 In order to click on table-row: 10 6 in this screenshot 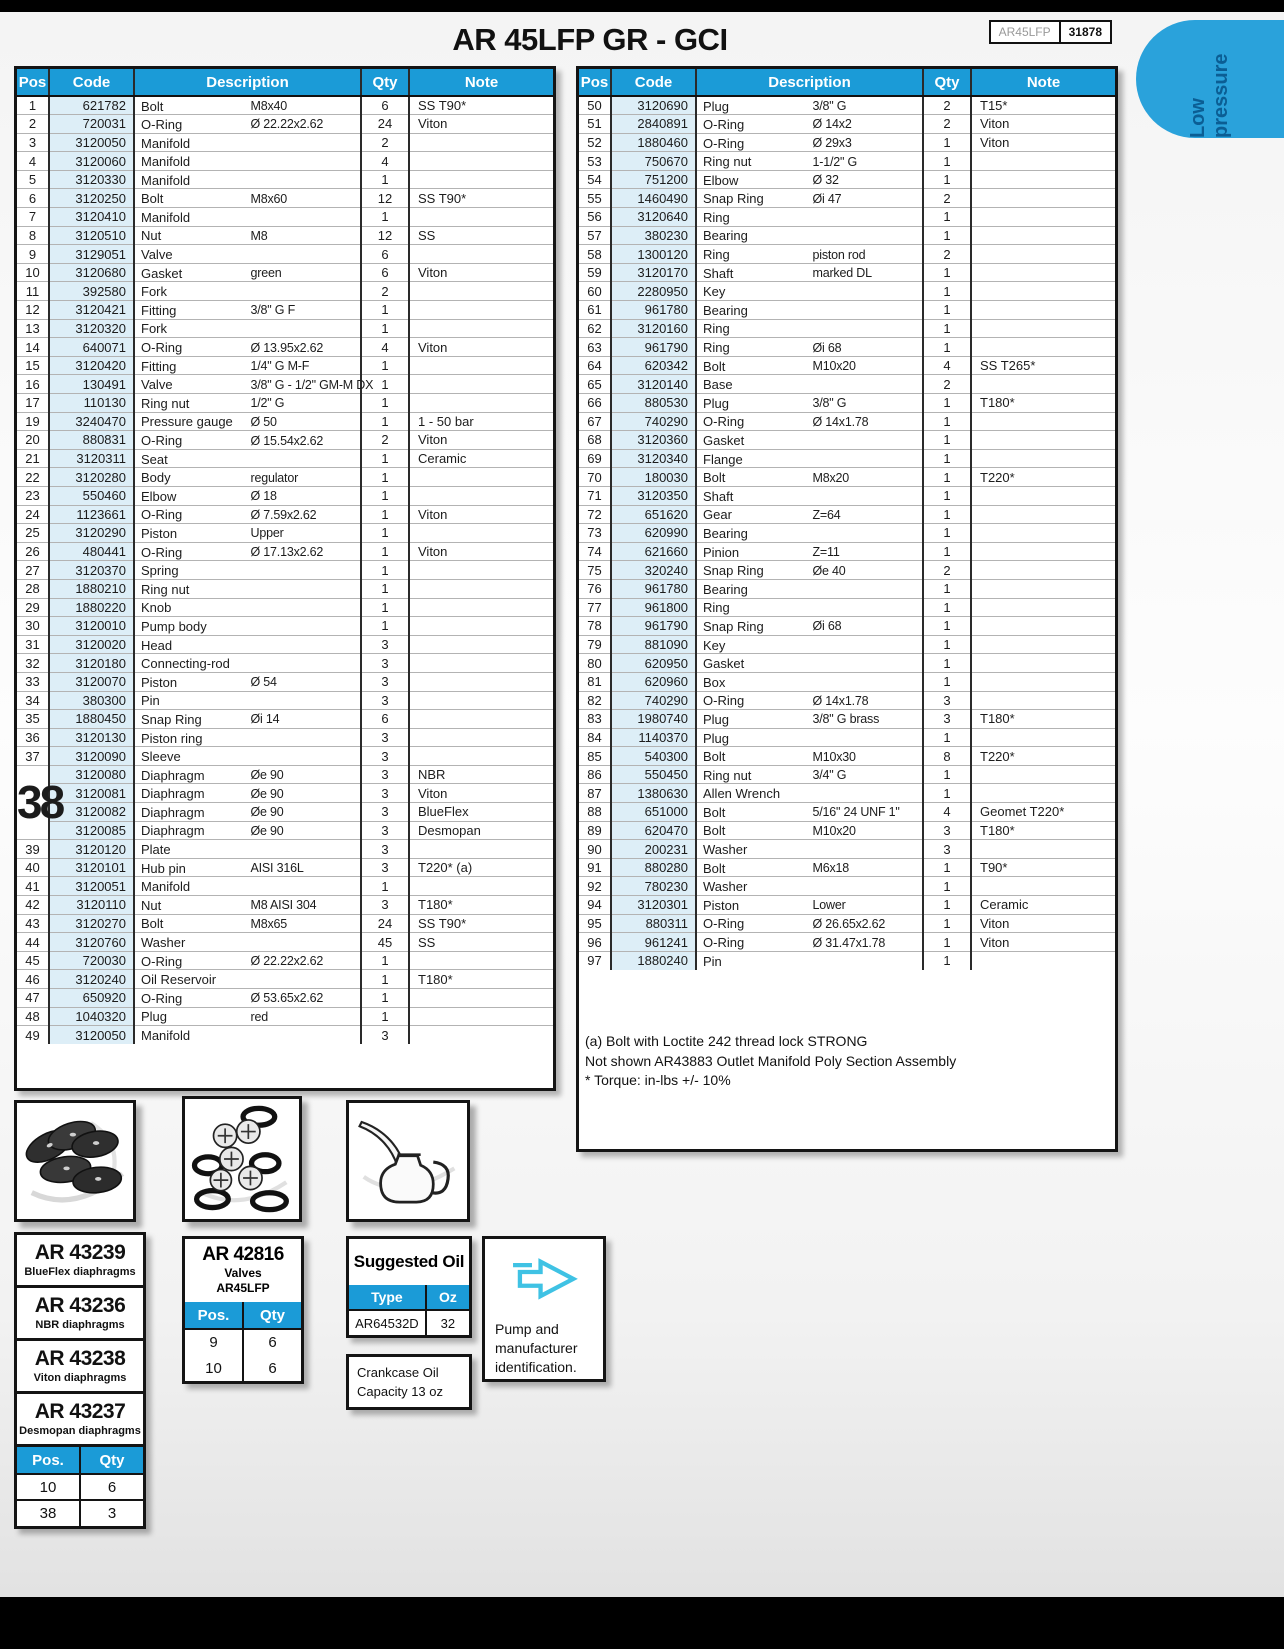, I will do `click(243, 1368)`.